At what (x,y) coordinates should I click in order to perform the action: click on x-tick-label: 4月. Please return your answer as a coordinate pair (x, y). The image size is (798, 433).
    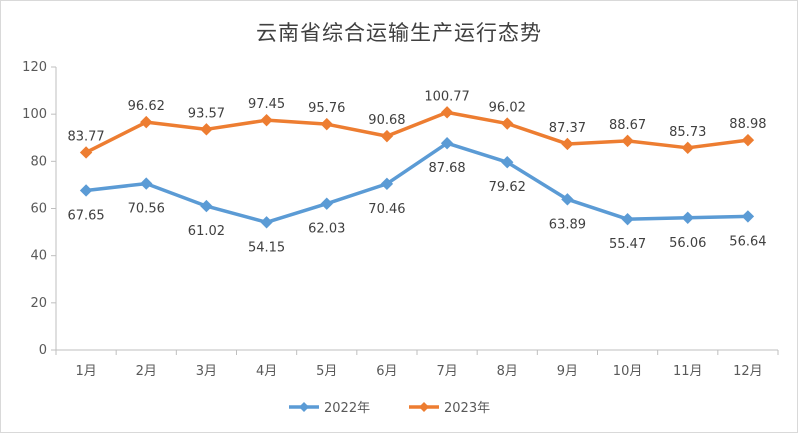
    Looking at the image, I should click on (266, 371).